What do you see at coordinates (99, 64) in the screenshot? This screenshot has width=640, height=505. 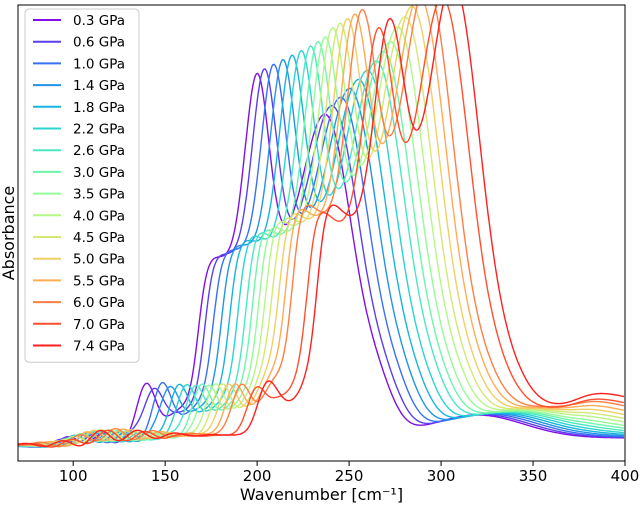 I see `legend-entry: 1.0 GPa` at bounding box center [99, 64].